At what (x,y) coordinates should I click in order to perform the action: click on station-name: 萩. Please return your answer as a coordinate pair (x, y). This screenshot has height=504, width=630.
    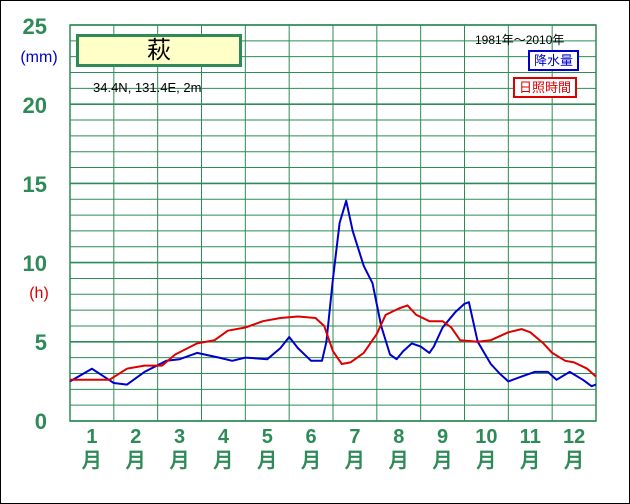
    Looking at the image, I should click on (159, 50).